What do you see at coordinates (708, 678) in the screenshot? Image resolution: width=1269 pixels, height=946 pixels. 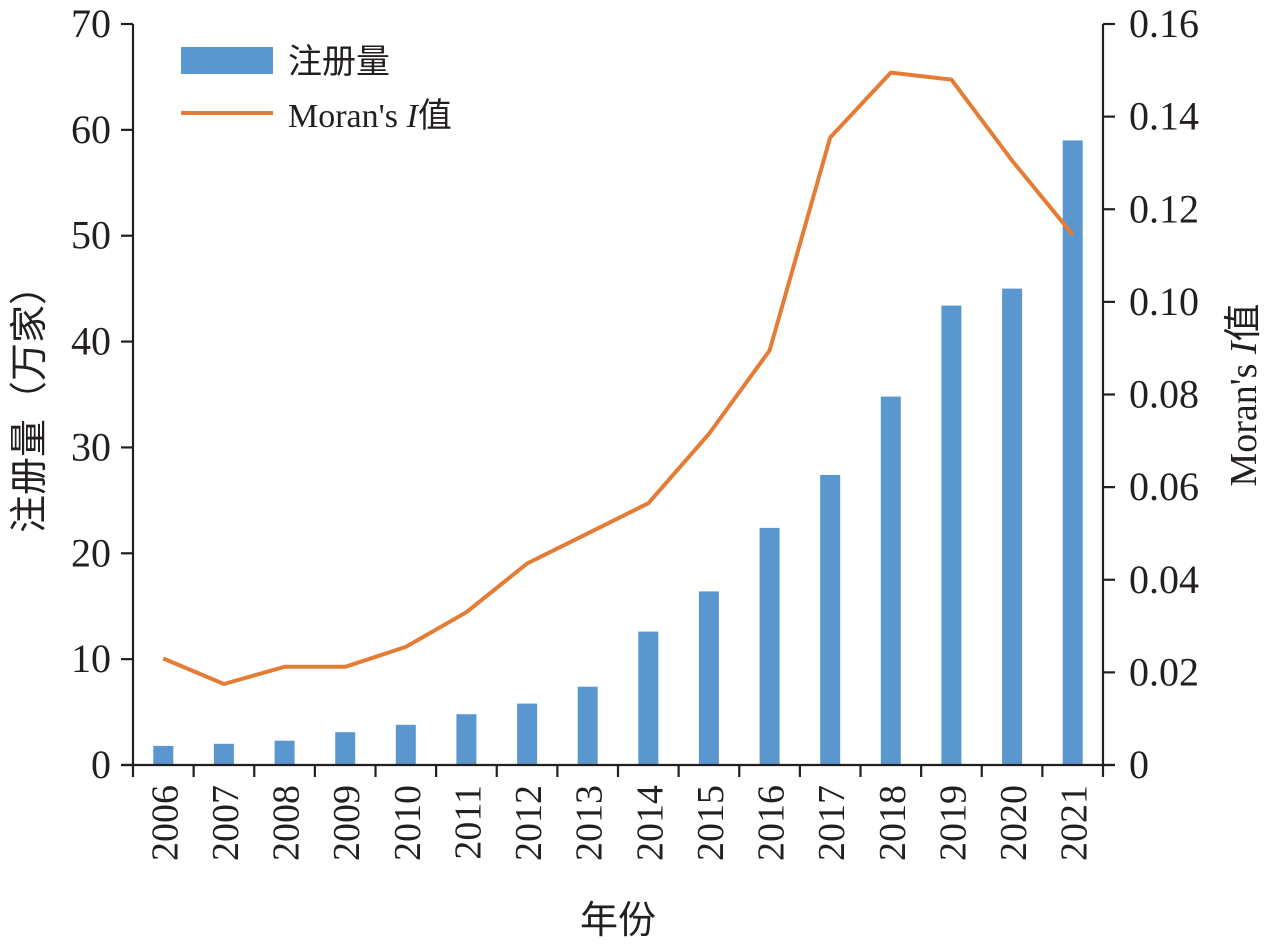 I see `bar-2015` at bounding box center [708, 678].